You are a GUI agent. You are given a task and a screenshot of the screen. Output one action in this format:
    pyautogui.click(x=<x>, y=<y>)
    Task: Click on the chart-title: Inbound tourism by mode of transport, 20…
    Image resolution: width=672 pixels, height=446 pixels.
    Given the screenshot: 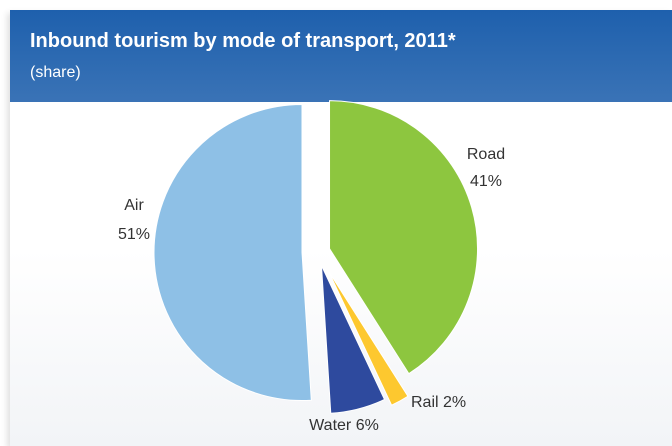 What is the action you would take?
    pyautogui.click(x=243, y=41)
    